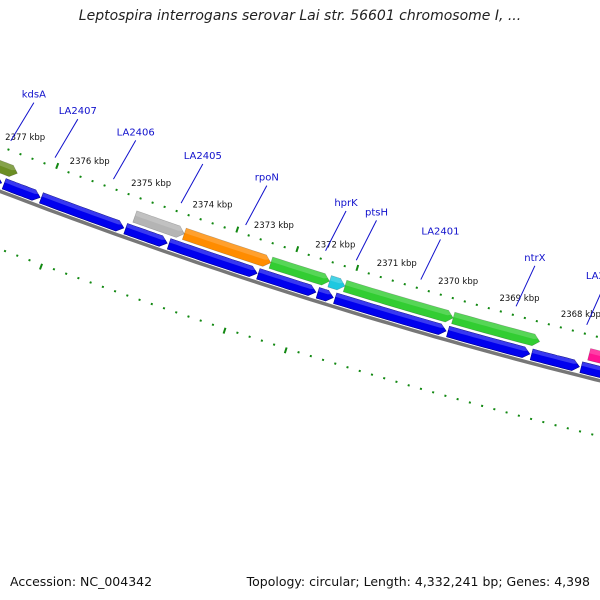  I want to click on gene-label-LA2406: LA2406, so click(136, 132).